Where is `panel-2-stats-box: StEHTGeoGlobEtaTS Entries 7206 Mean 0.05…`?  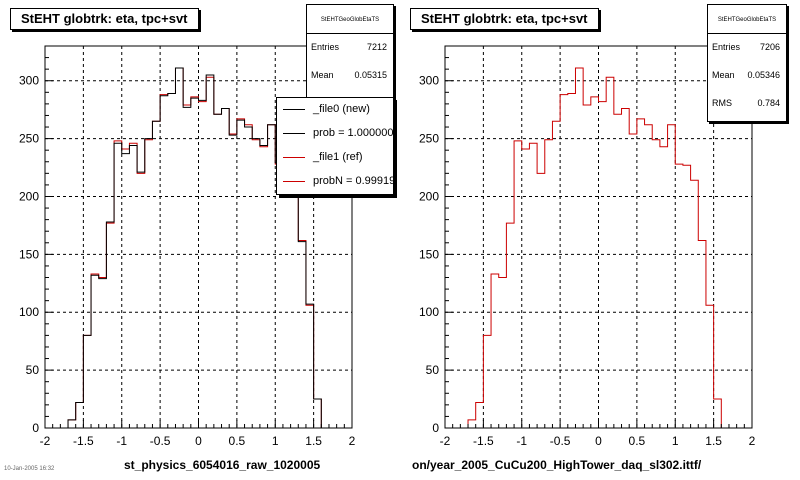
panel-2-stats-box: StEHTGeoGlobEtaTS Entries 7206 Mean 0.05… is located at coordinates (747, 63).